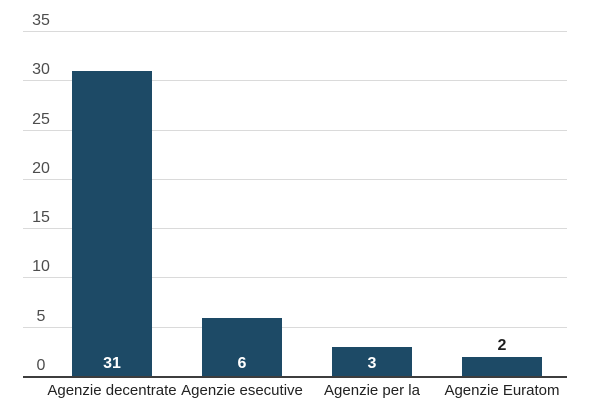 This screenshot has width=600, height=400. Describe the element at coordinates (242, 390) in the screenshot. I see `category-label: Agenzie esecutive` at that location.